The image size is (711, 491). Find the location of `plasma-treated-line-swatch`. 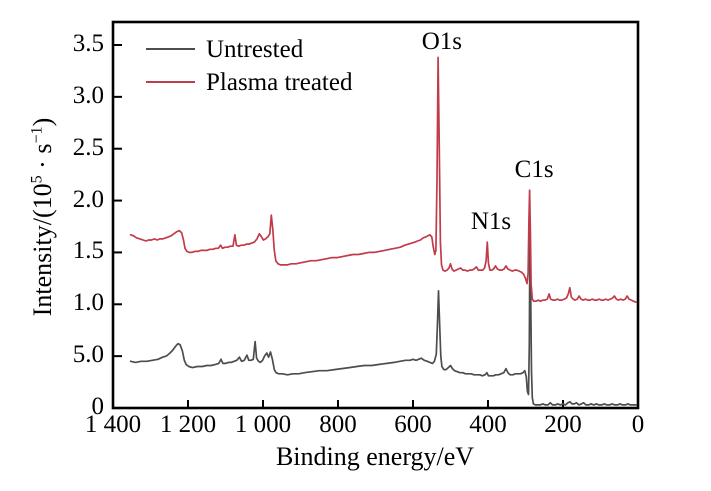

plasma-treated-line-swatch is located at coordinates (170, 82).